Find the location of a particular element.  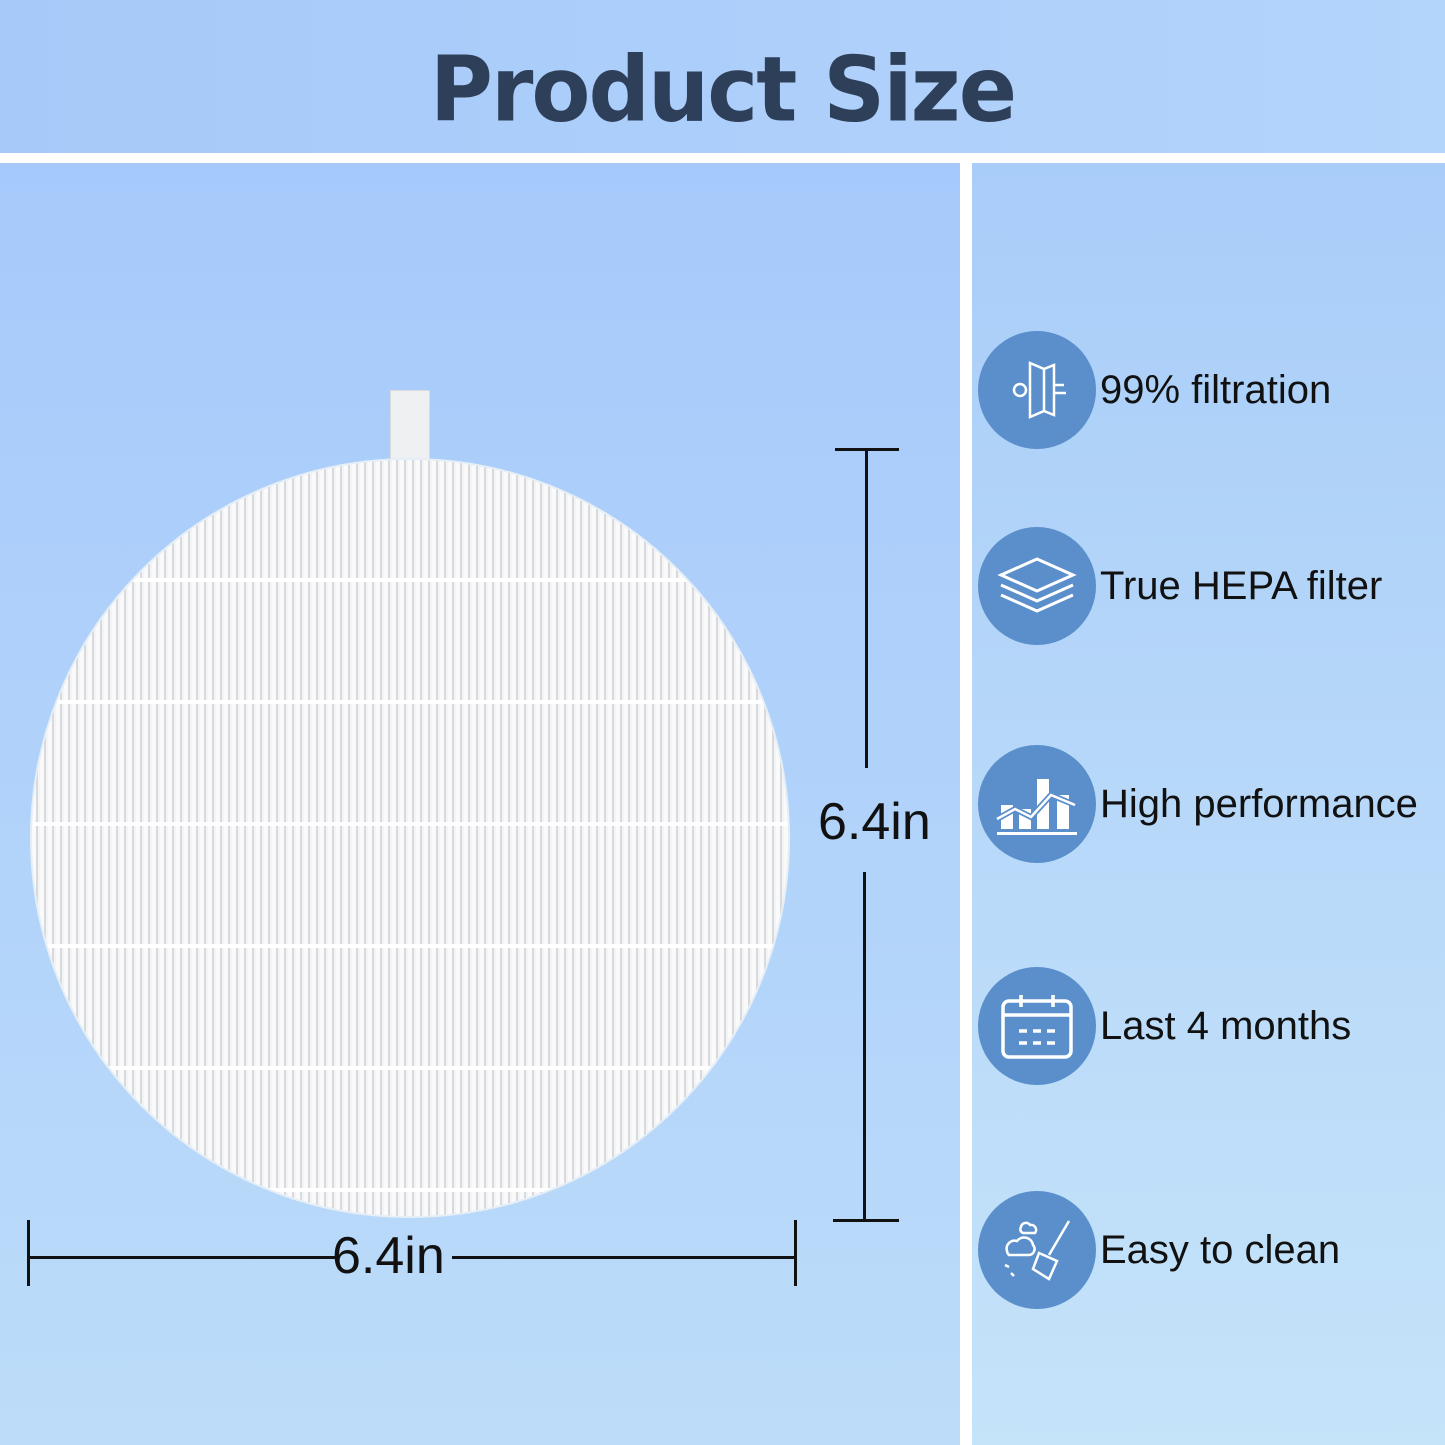

dimension-cap-left is located at coordinates (28, 1253).